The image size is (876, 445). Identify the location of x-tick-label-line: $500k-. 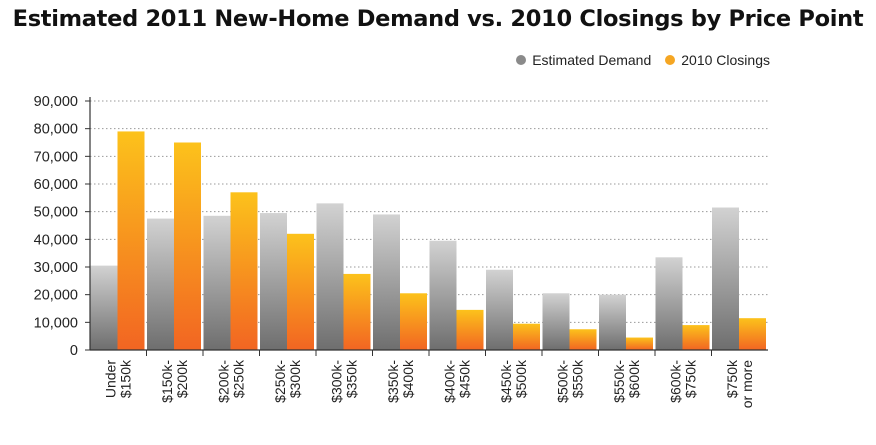
(562, 381).